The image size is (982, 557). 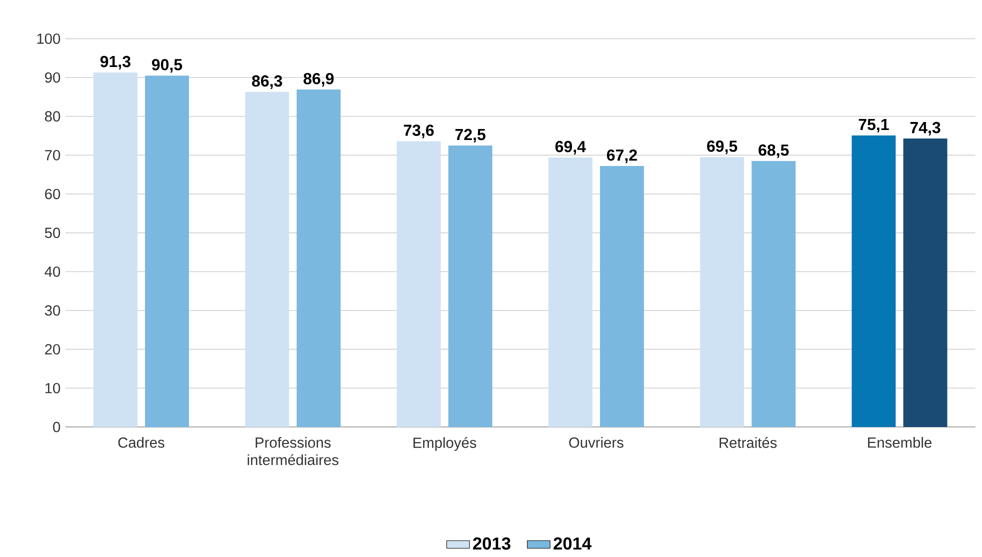 I want to click on data-label: 73,6, so click(x=419, y=131).